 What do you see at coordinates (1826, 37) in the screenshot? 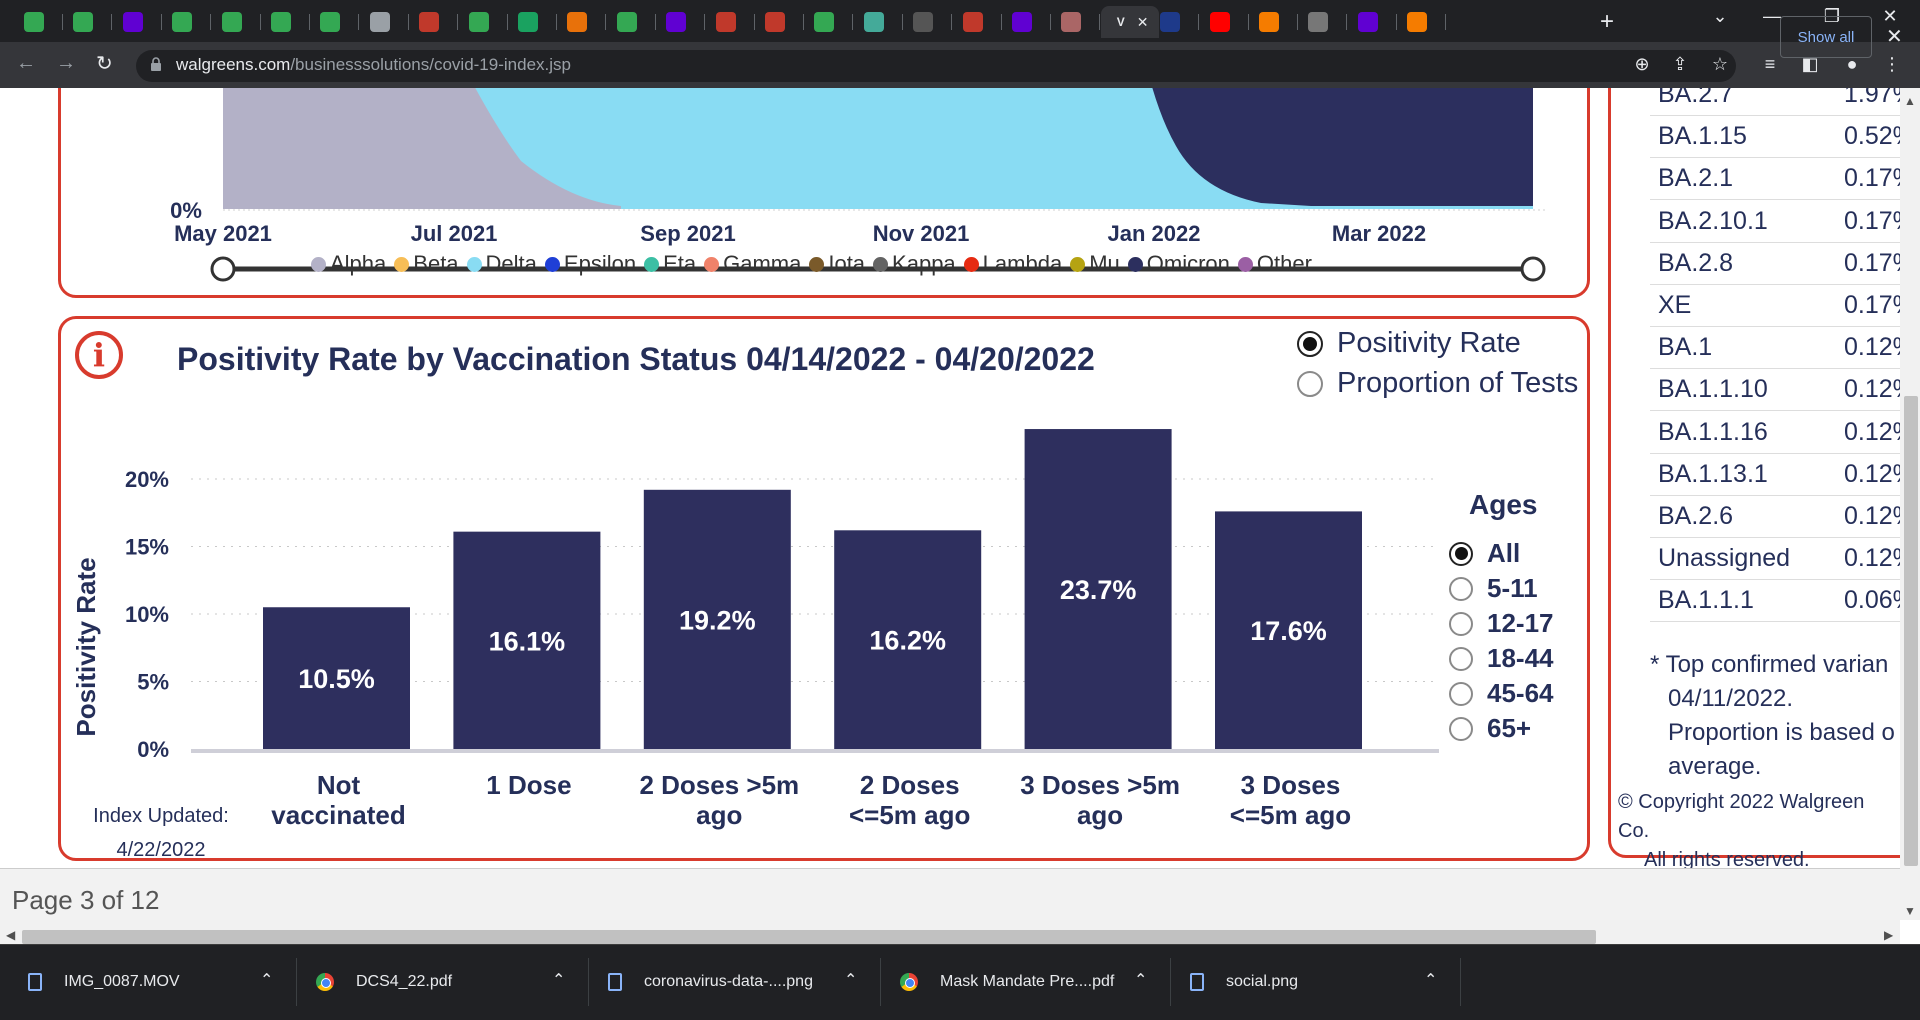
I see `show-all-downloads-button: Show all` at bounding box center [1826, 37].